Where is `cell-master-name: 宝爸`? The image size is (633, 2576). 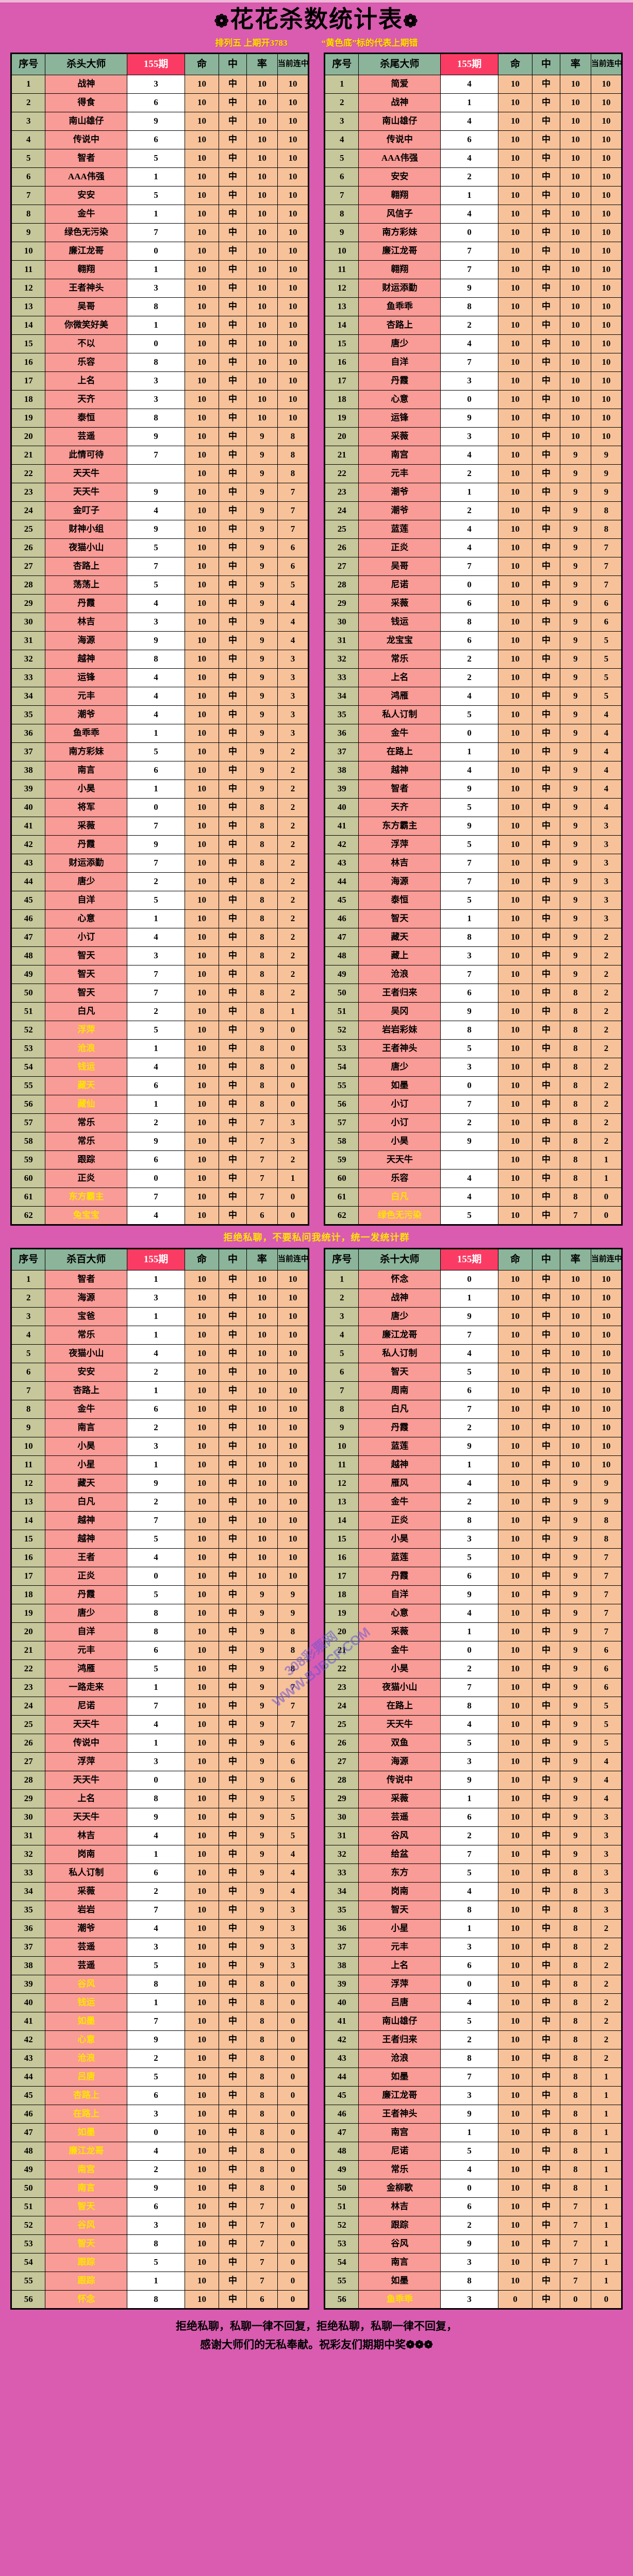
cell-master-name: 宝爸 is located at coordinates (86, 1316).